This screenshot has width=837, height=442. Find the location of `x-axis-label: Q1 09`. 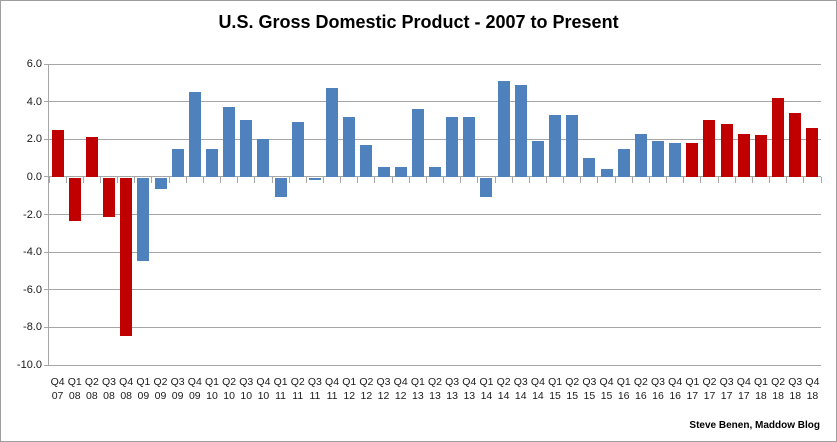

x-axis-label: Q1 09 is located at coordinates (143, 389).